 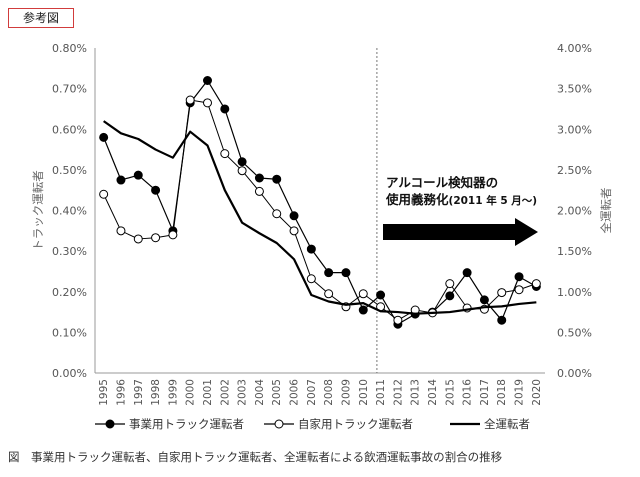 I want to click on x-tick-label: 1995, so click(x=104, y=392).